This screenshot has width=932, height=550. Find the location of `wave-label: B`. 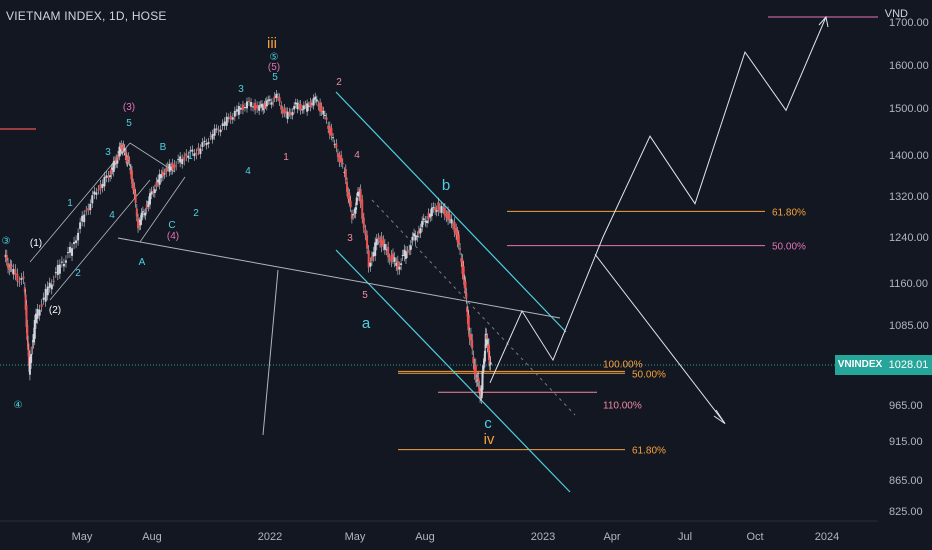

wave-label: B is located at coordinates (163, 147).